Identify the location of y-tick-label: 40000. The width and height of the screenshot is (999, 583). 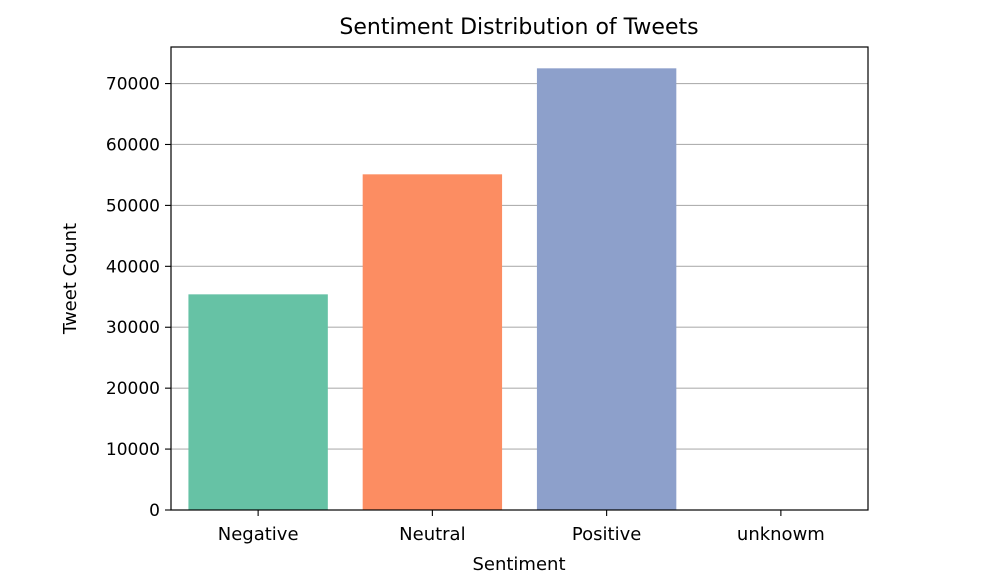
(133, 267).